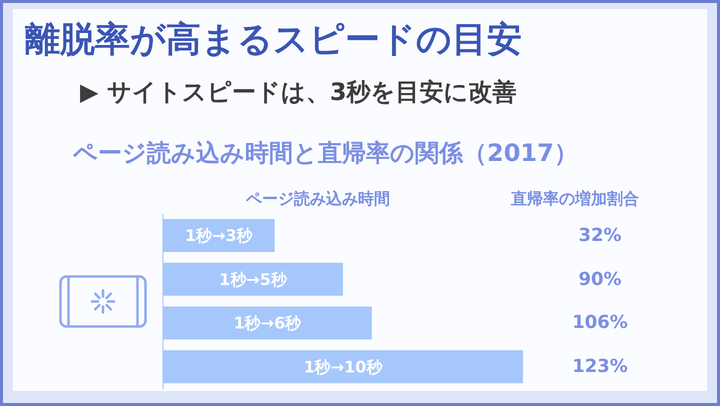 This screenshot has height=406, width=720. What do you see at coordinates (219, 236) in the screenshot?
I see `y-tick-label: 1秒→3秒` at bounding box center [219, 236].